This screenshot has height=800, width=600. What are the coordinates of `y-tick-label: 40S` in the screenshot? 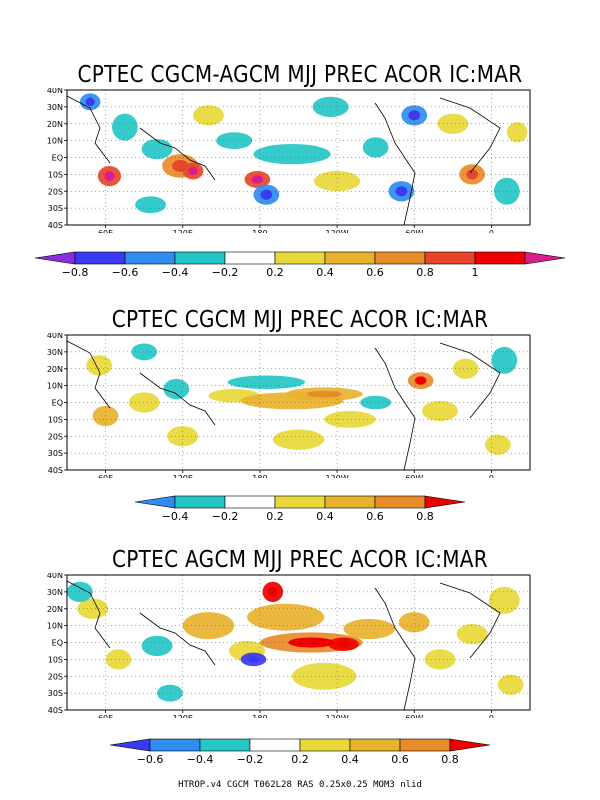 It's located at (55, 470).